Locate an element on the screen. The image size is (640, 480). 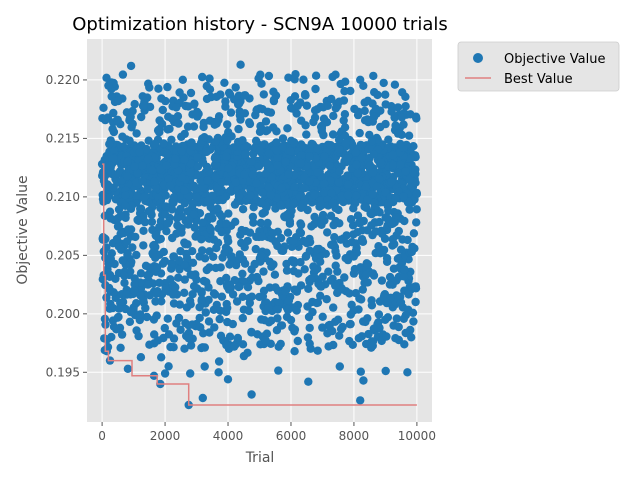
x-tick-label: 10000 is located at coordinates (417, 436).